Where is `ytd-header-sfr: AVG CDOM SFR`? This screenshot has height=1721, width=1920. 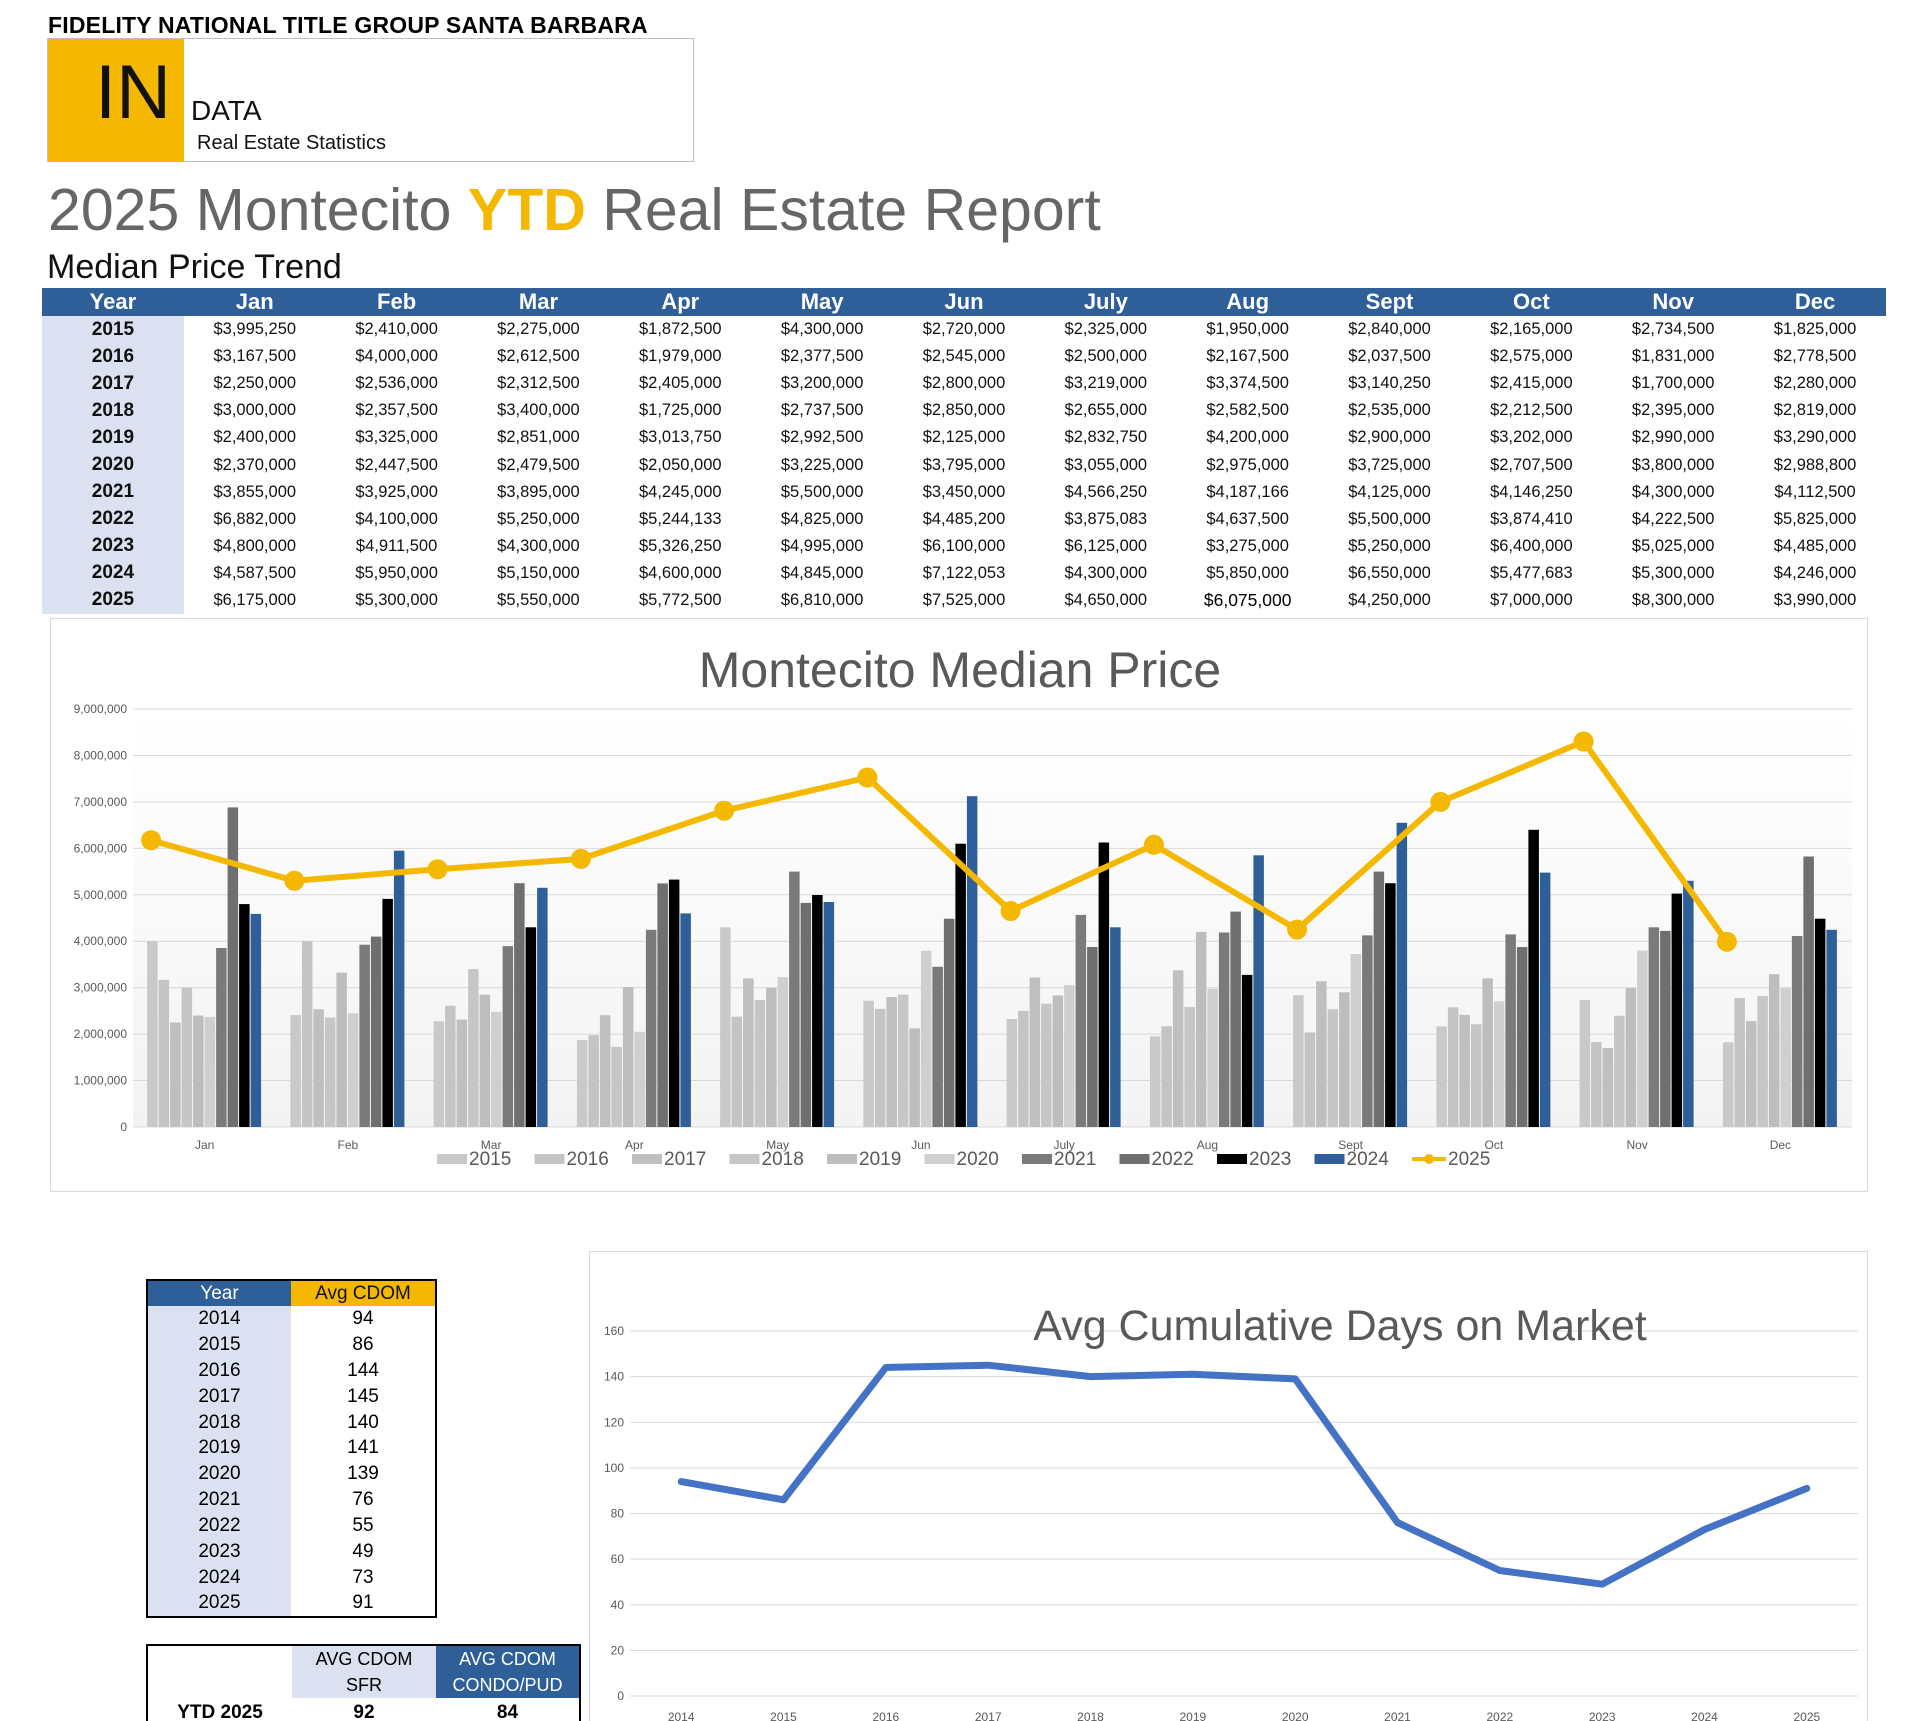
ytd-header-sfr: AVG CDOM SFR is located at coordinates (364, 1671).